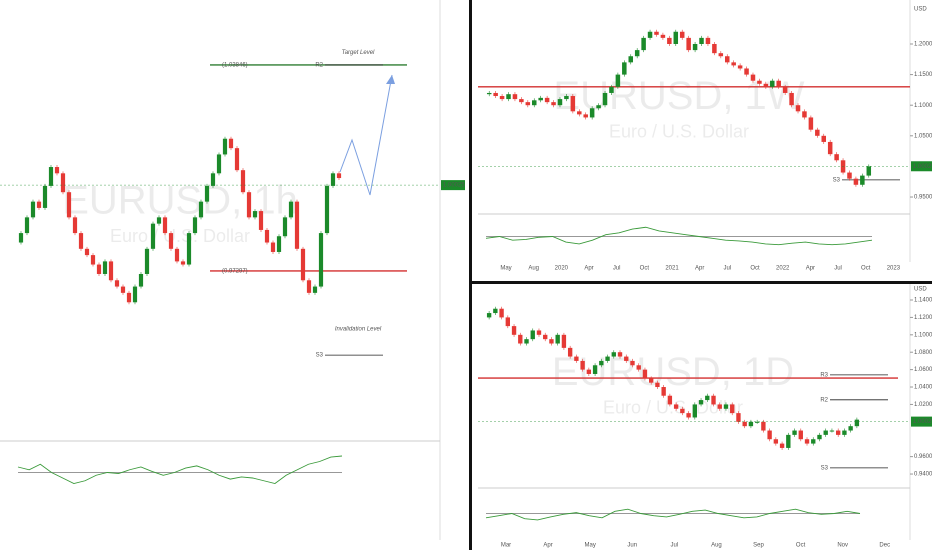 The width and height of the screenshot is (932, 550). I want to click on y-tick-label: 1.10000, so click(923, 106).